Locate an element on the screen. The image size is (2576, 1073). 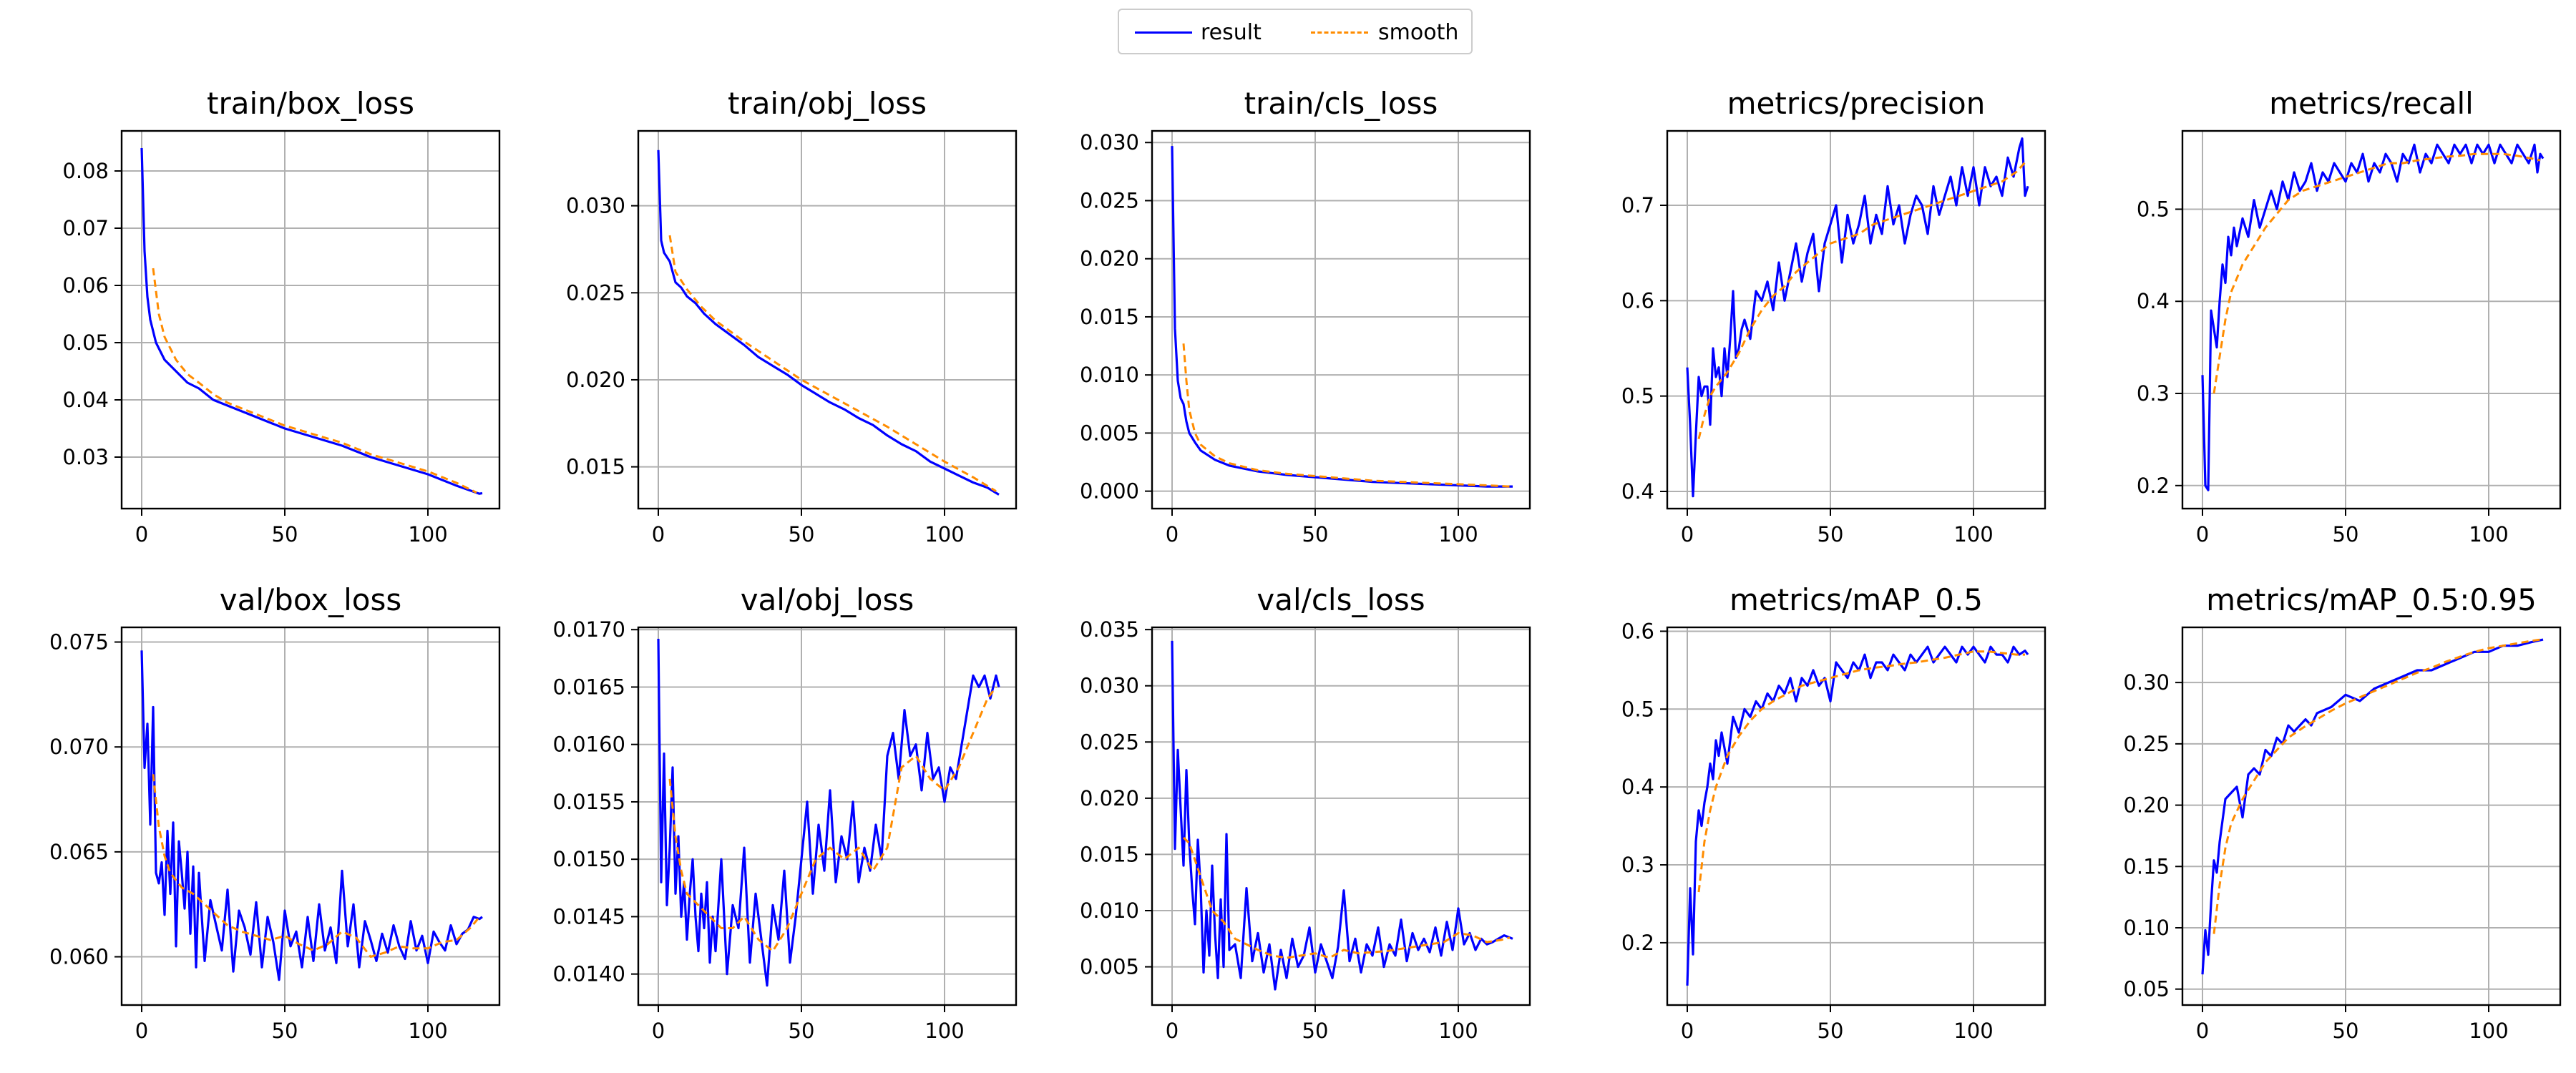
chart-title: metrics/mAP_0.5 is located at coordinates (1856, 599).